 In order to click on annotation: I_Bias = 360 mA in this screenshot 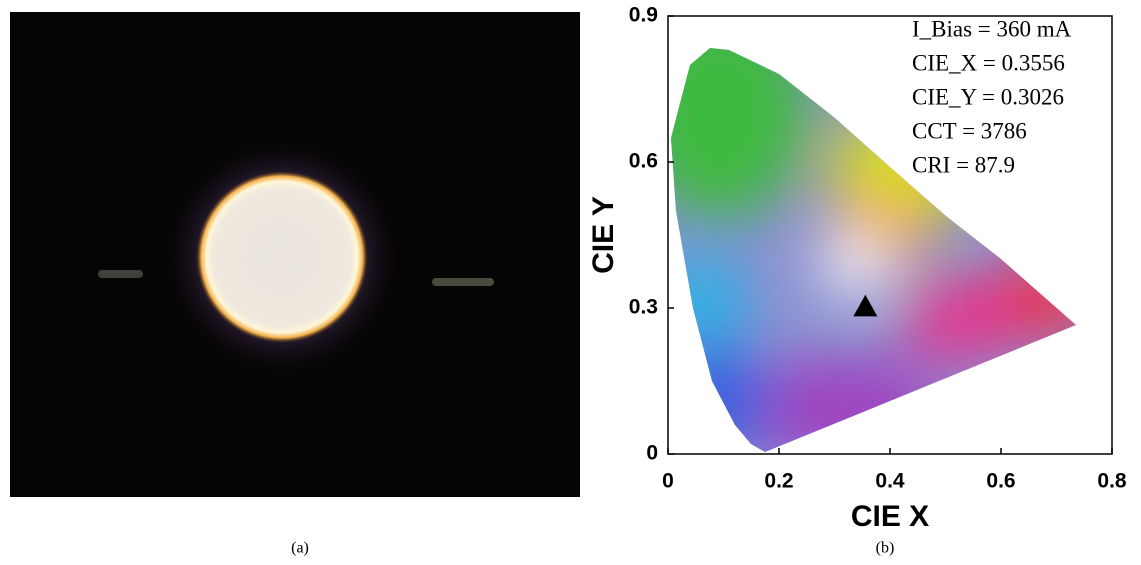, I will do `click(992, 28)`.